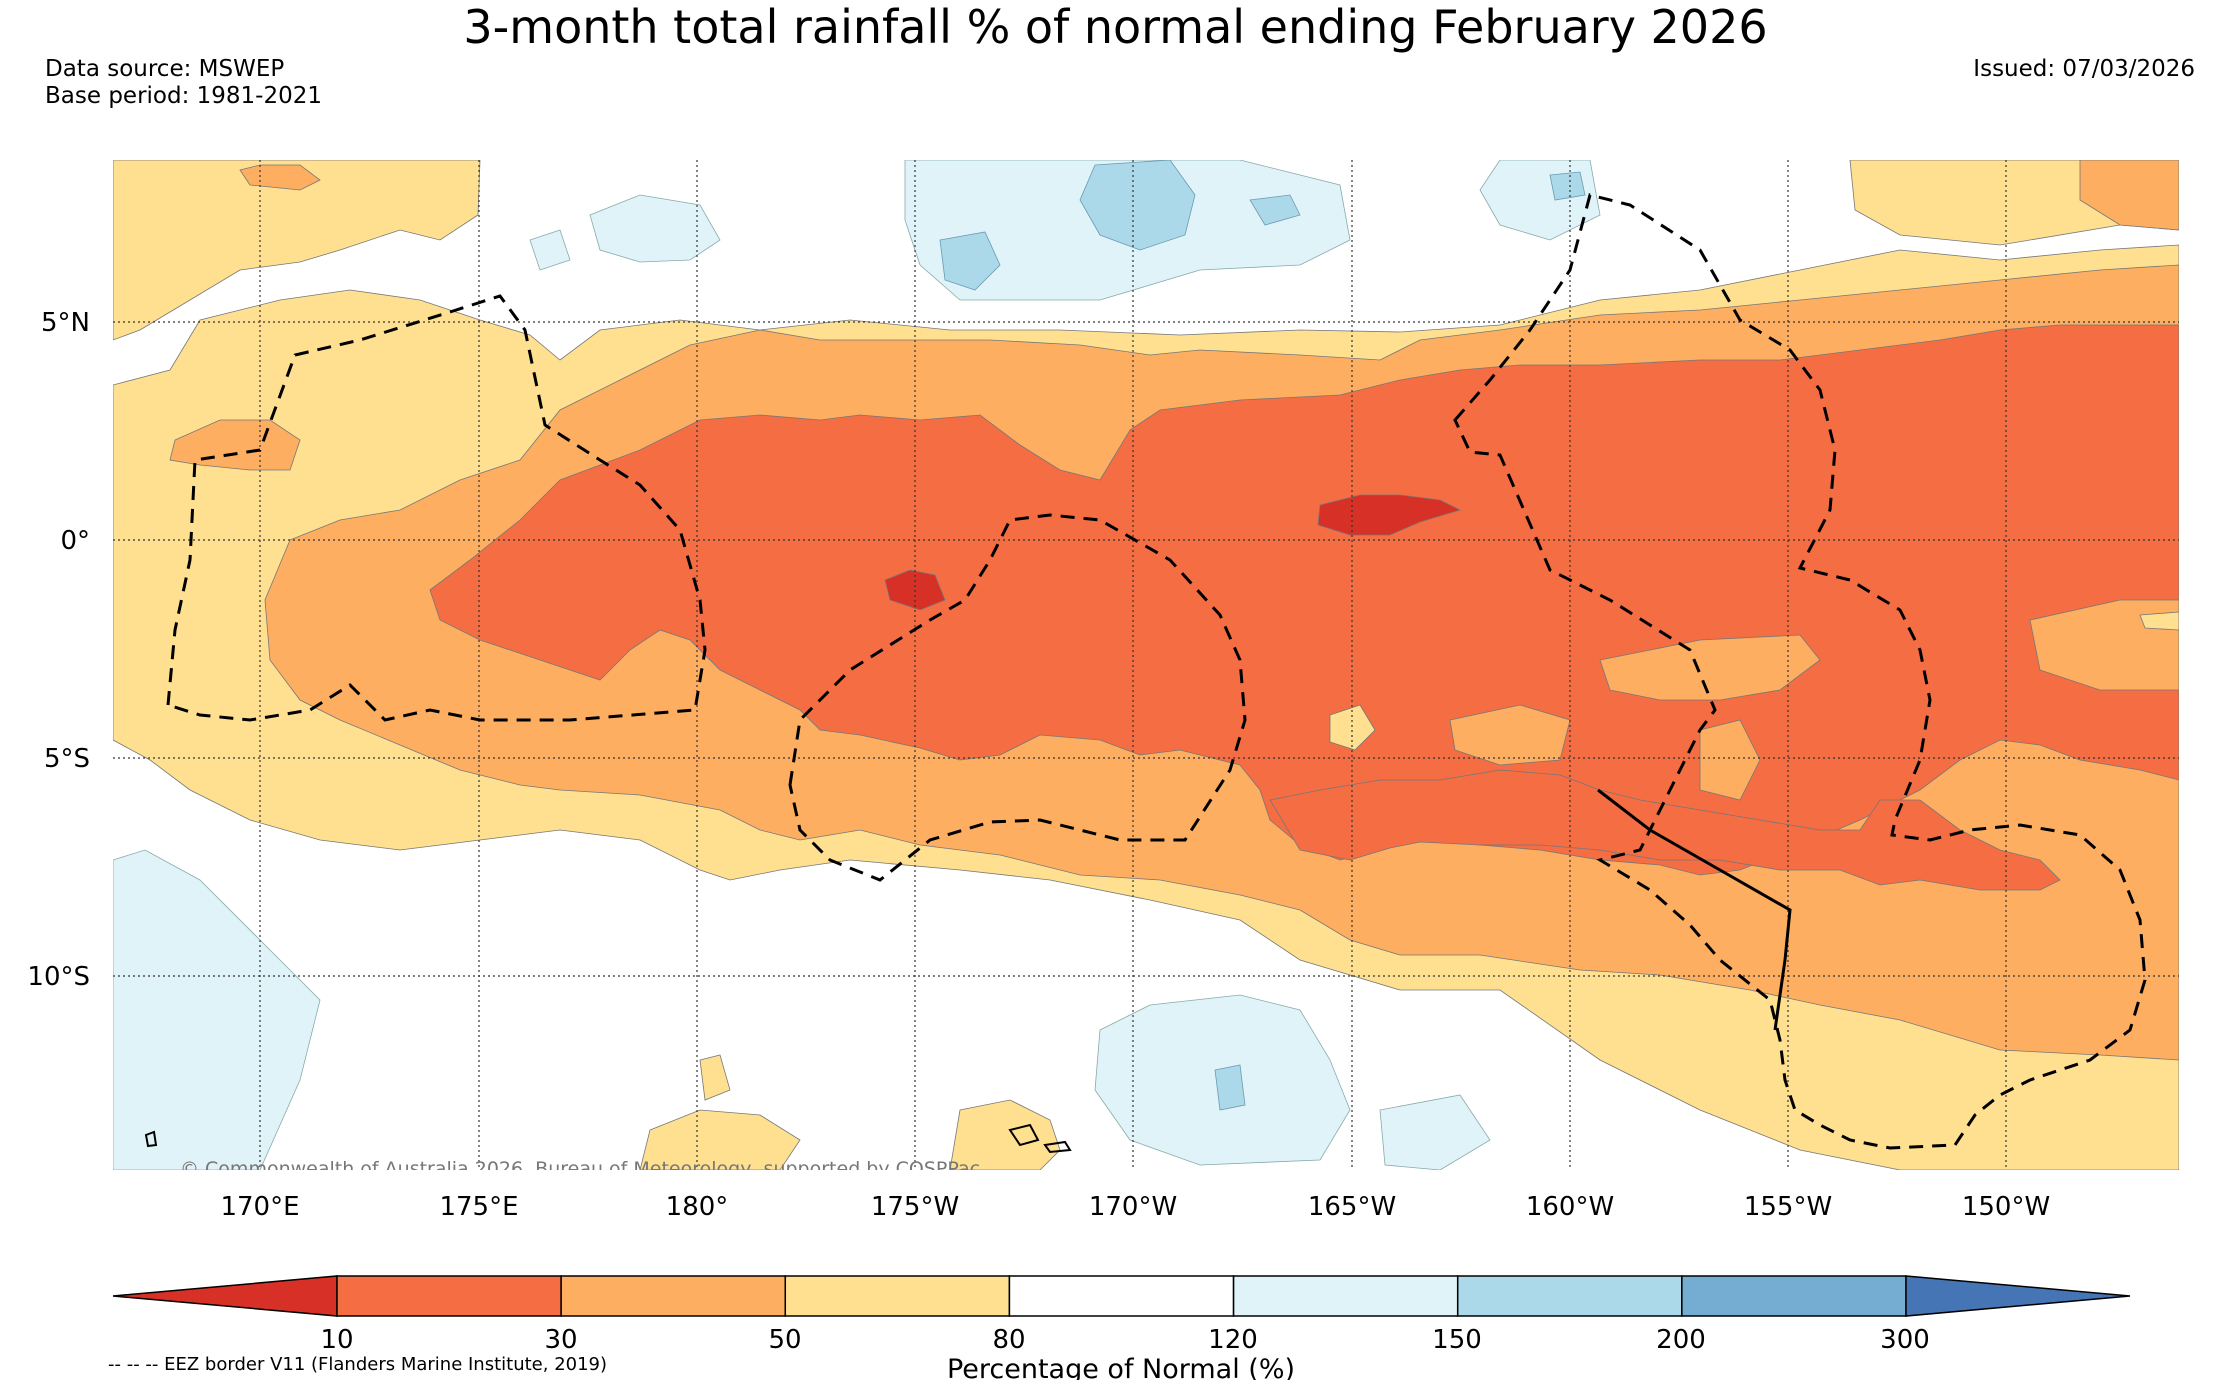 This screenshot has width=2231, height=1380. Describe the element at coordinates (1124, 1340) in the screenshot. I see `colorbar-ticks: 10 30 50 80 120 150 200 300` at that location.